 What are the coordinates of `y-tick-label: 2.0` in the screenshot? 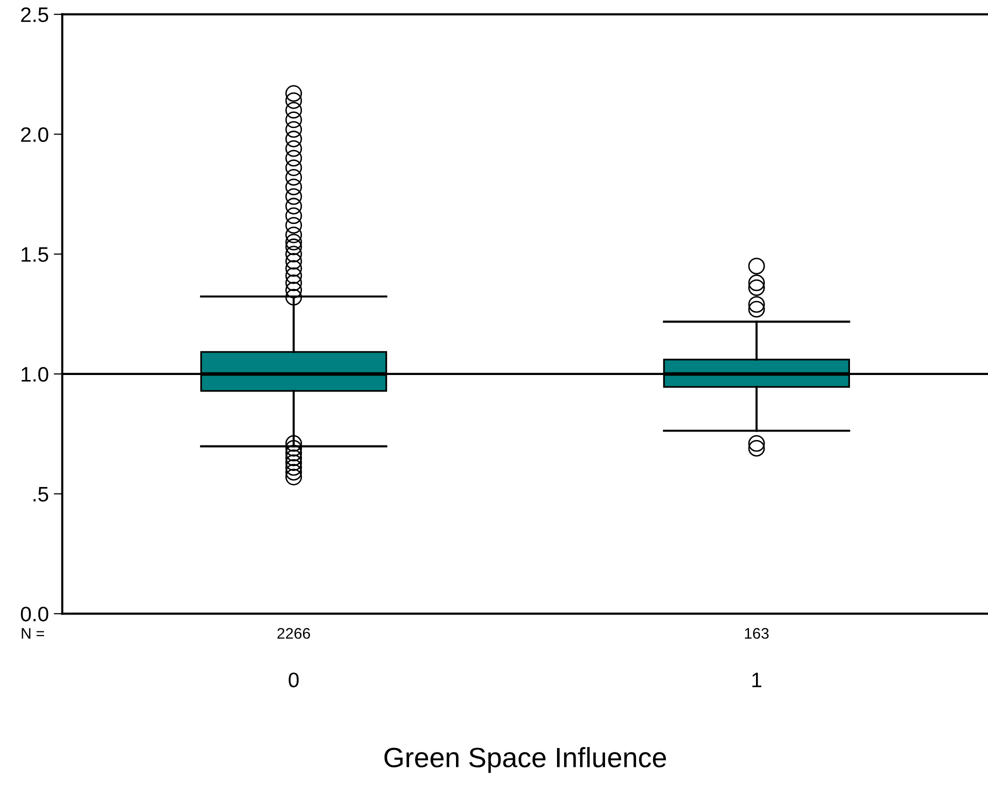 It's located at (34, 134).